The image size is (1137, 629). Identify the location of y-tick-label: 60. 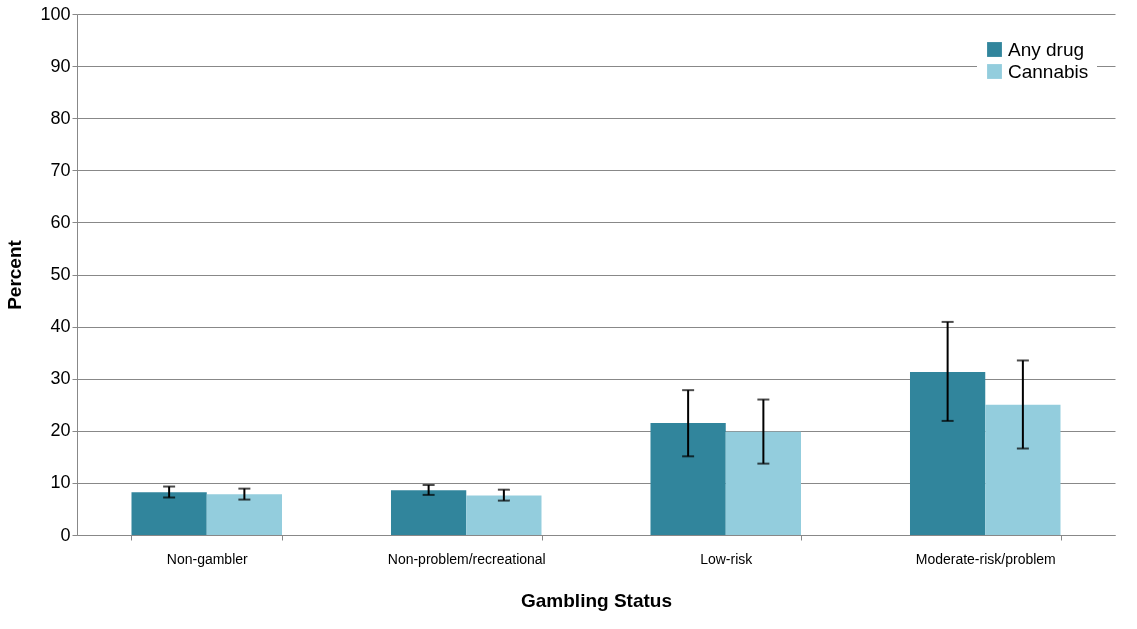
(60, 221).